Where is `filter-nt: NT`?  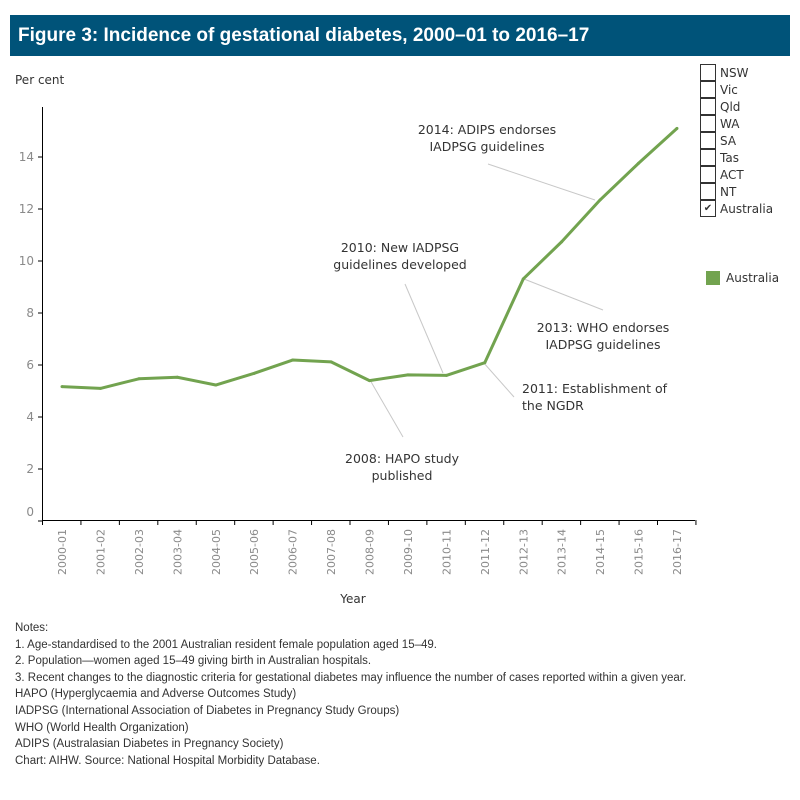 filter-nt: NT is located at coordinates (736, 191).